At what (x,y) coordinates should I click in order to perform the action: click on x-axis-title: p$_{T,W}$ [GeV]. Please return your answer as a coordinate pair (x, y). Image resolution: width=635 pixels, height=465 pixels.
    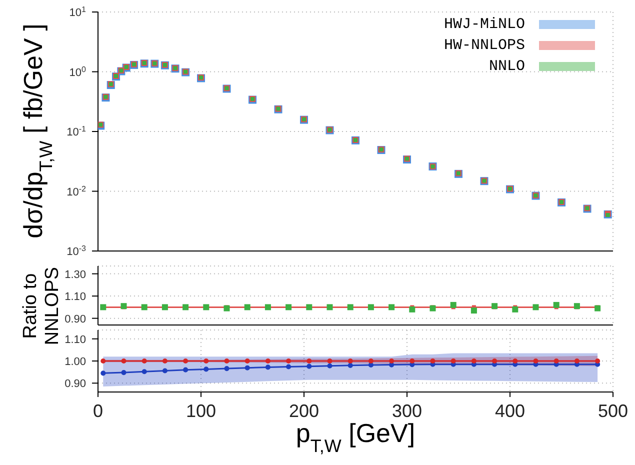
    Looking at the image, I should click on (356, 437).